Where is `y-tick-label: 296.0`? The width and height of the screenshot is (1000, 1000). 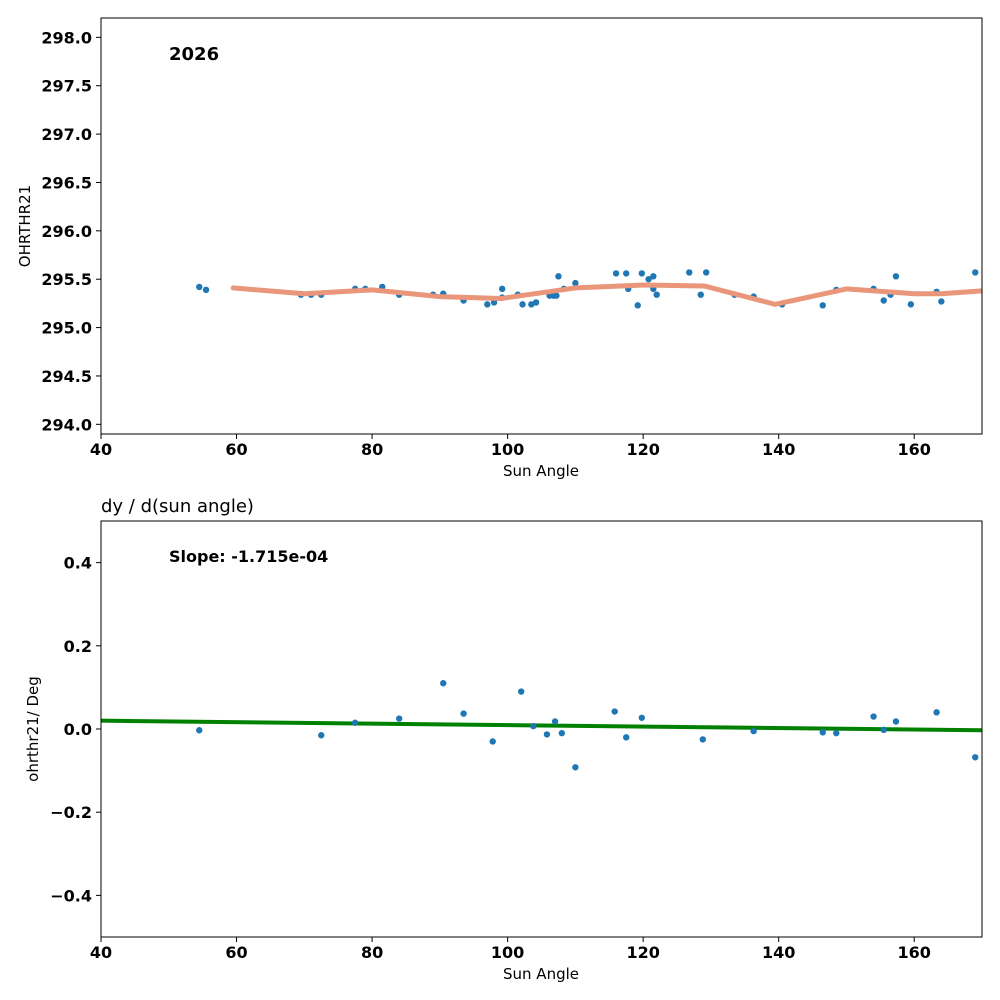
y-tick-label: 296.0 is located at coordinates (66, 231).